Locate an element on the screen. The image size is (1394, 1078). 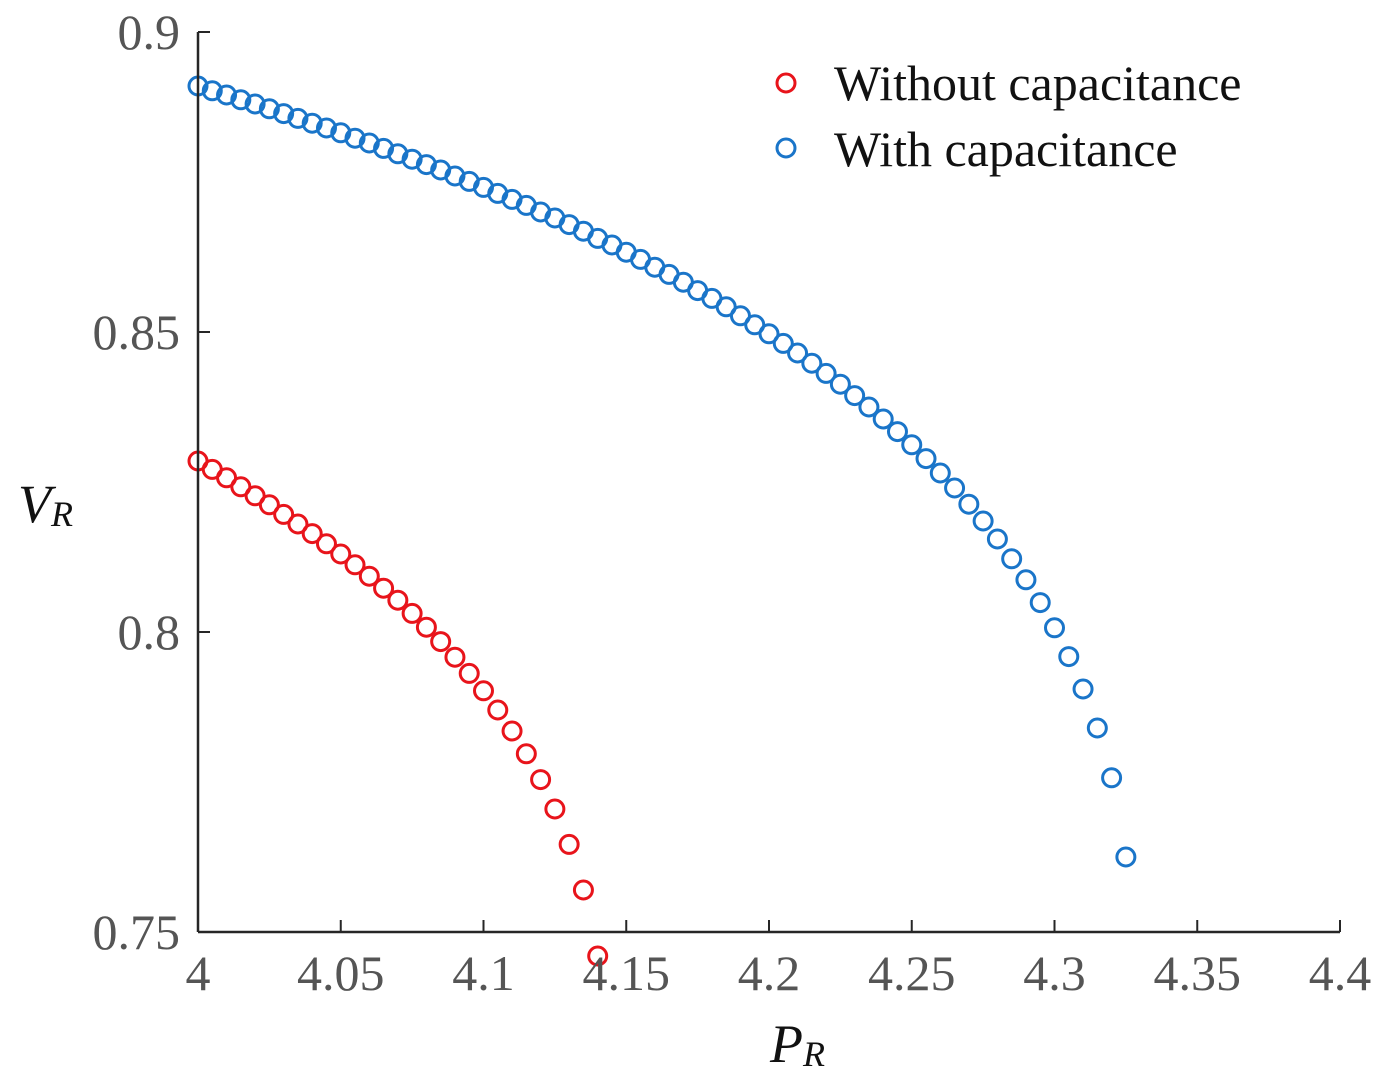
x-axis-label: PR is located at coordinates (797, 1044).